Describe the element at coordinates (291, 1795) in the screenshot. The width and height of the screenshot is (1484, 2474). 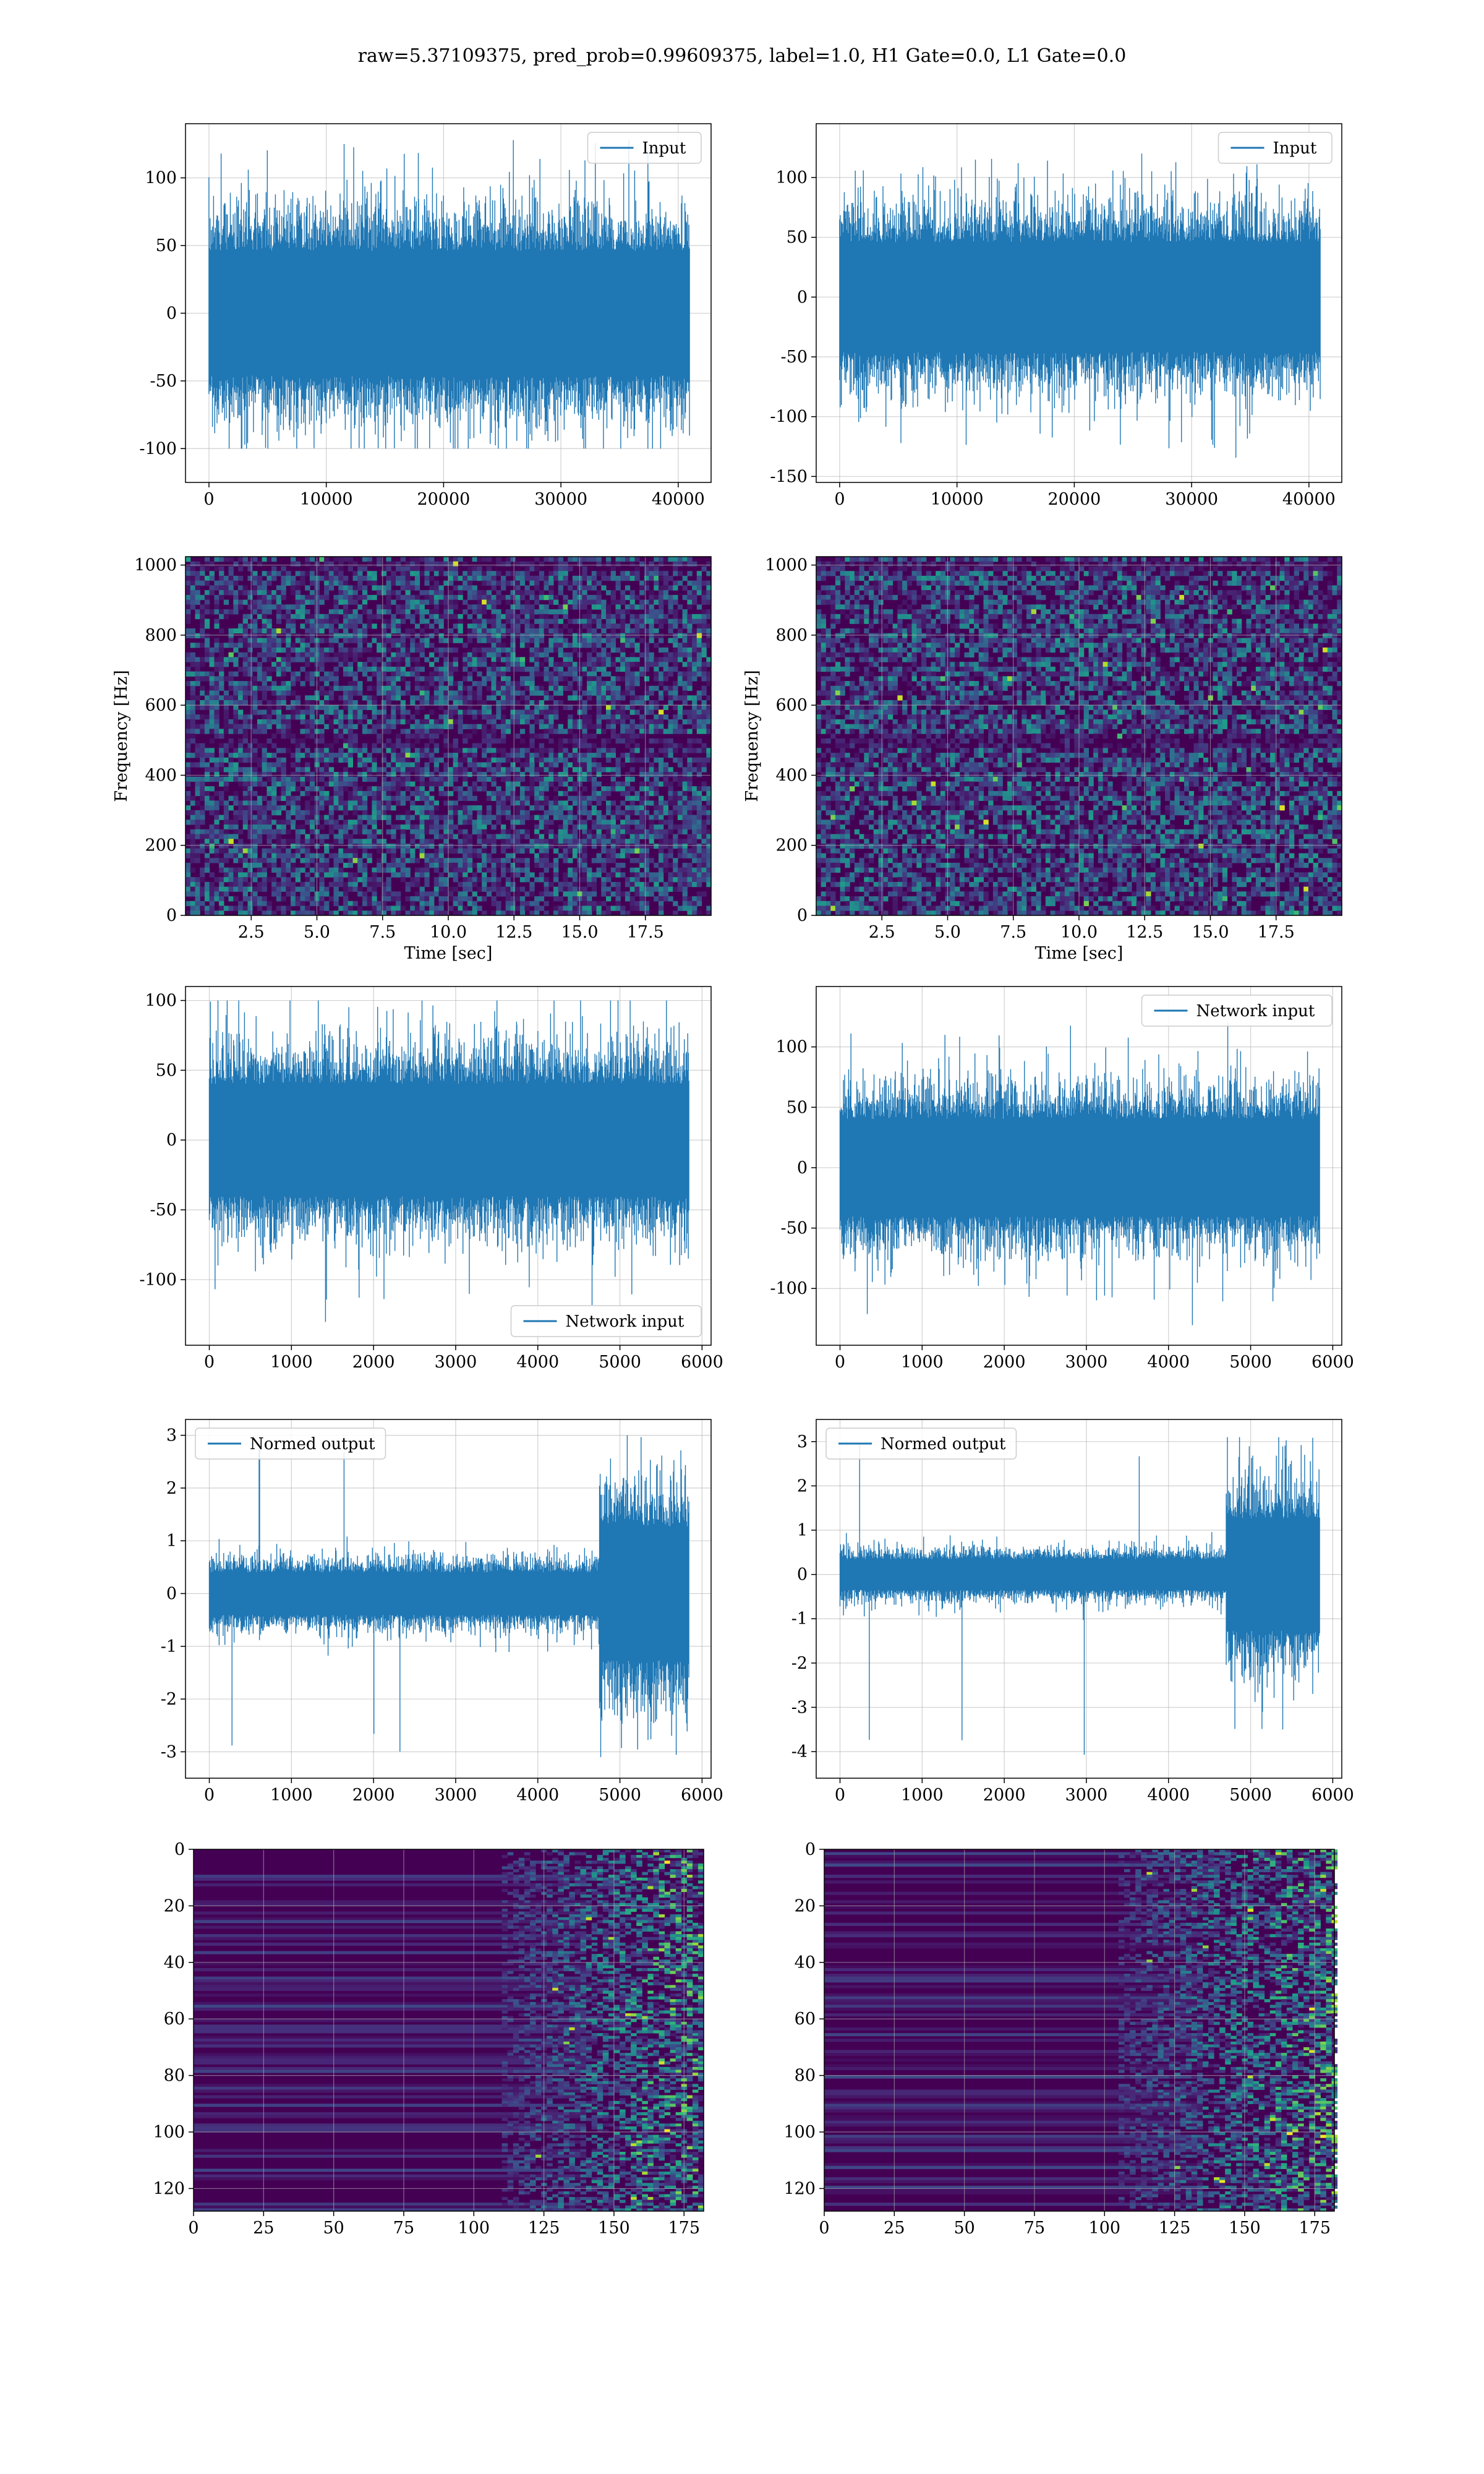
I see `x-tick-label: 1000` at that location.